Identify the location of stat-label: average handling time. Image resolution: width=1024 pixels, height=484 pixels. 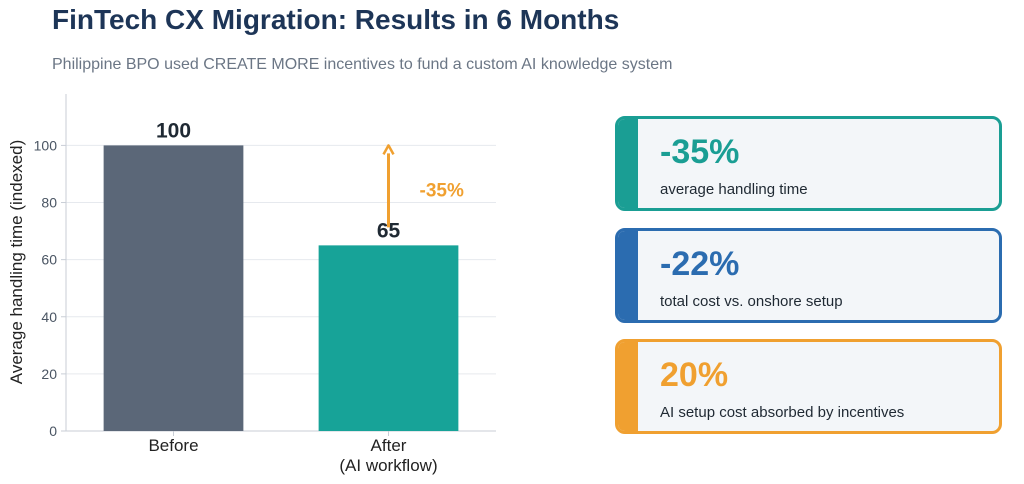
(734, 189).